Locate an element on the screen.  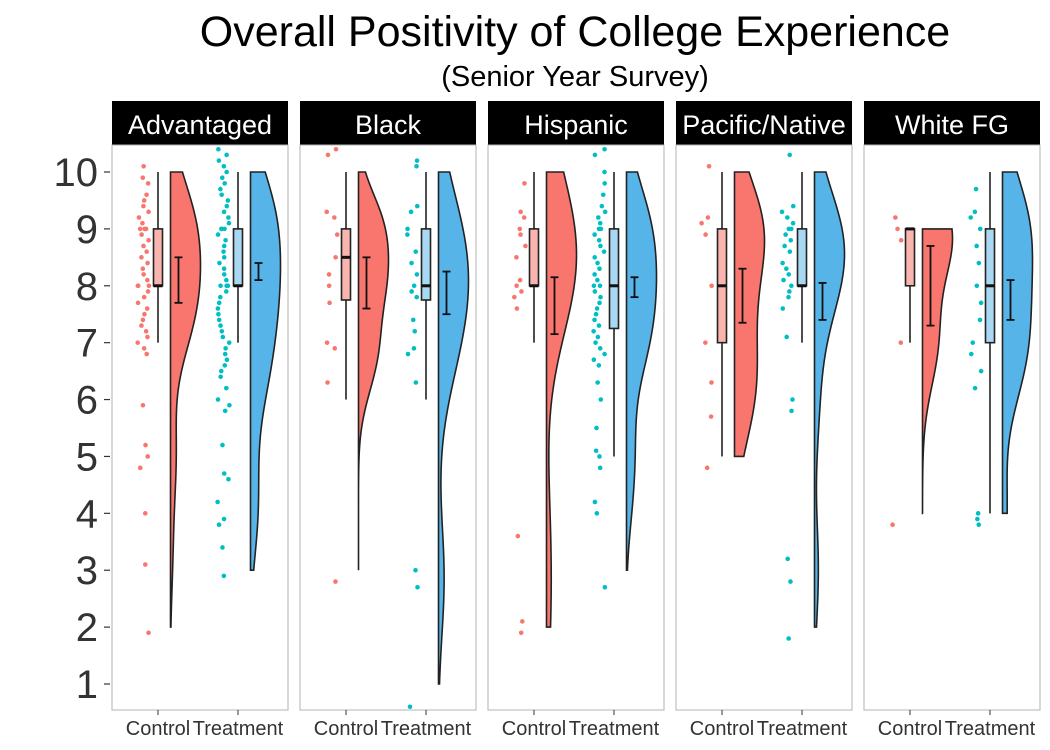
facet-strip-label: Black is located at coordinates (388, 125).